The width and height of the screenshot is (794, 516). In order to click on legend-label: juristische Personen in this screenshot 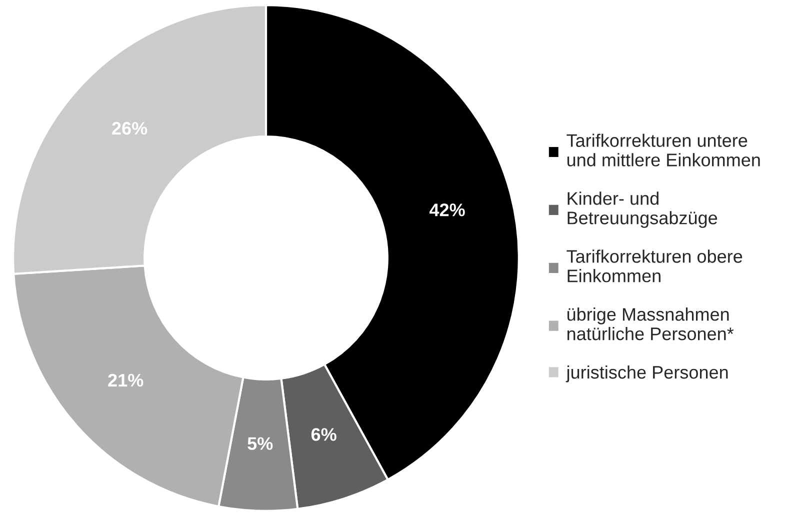, I will do `click(647, 373)`.